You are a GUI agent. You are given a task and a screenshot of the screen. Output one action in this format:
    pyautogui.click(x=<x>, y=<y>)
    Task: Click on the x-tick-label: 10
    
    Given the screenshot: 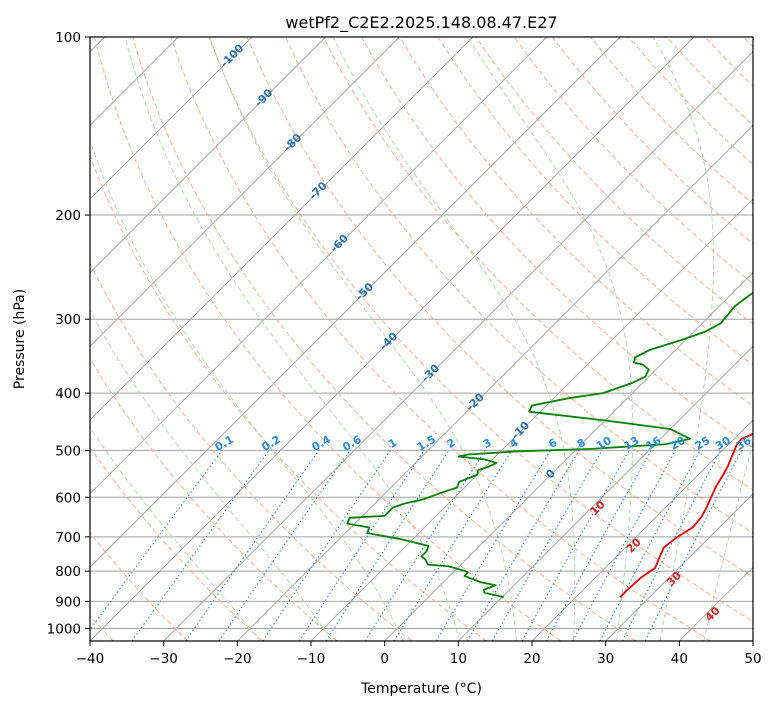 What is the action you would take?
    pyautogui.click(x=458, y=659)
    